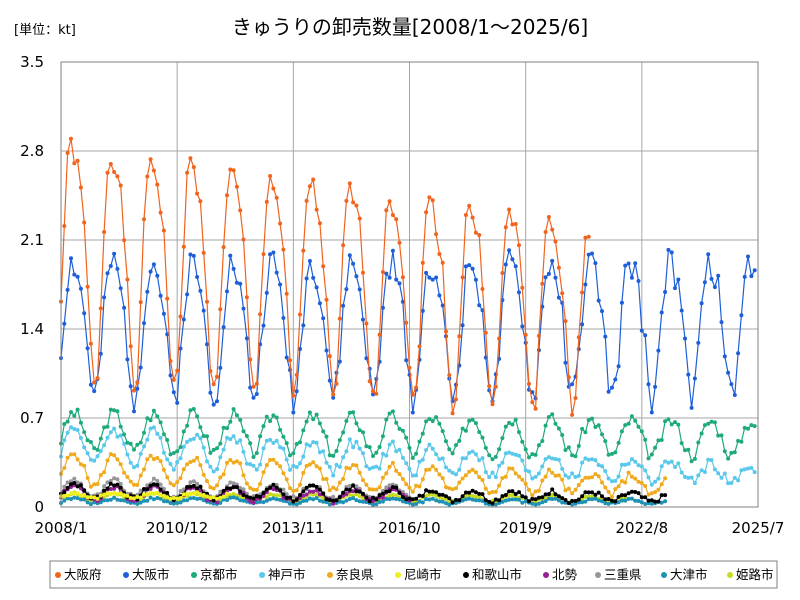 The image size is (800, 600). Describe the element at coordinates (287, 574) in the screenshot. I see `legend-label: 神戸市` at that location.